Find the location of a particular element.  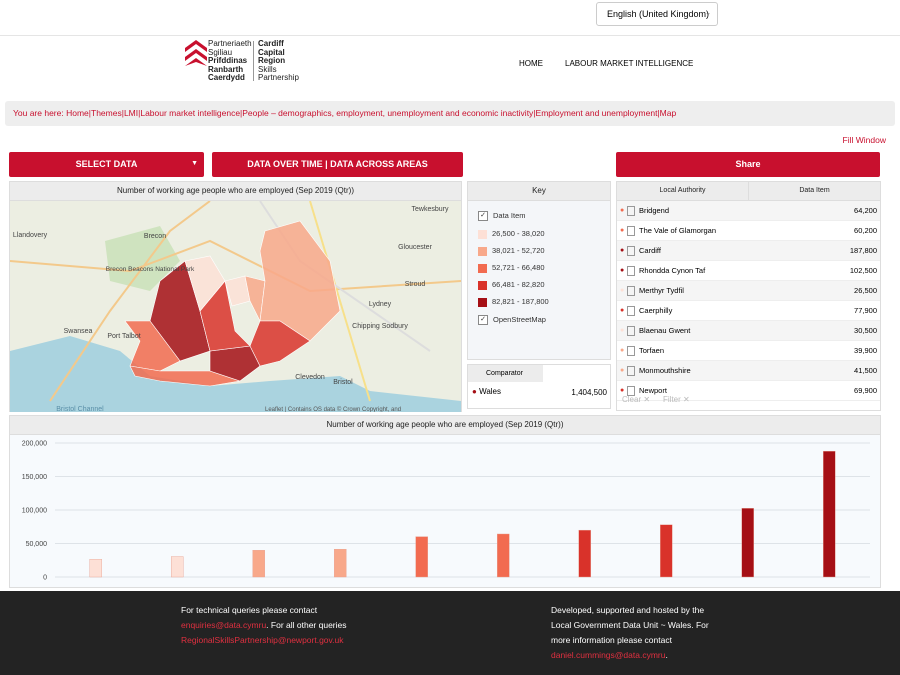

key-label: Data Item is located at coordinates (509, 215).